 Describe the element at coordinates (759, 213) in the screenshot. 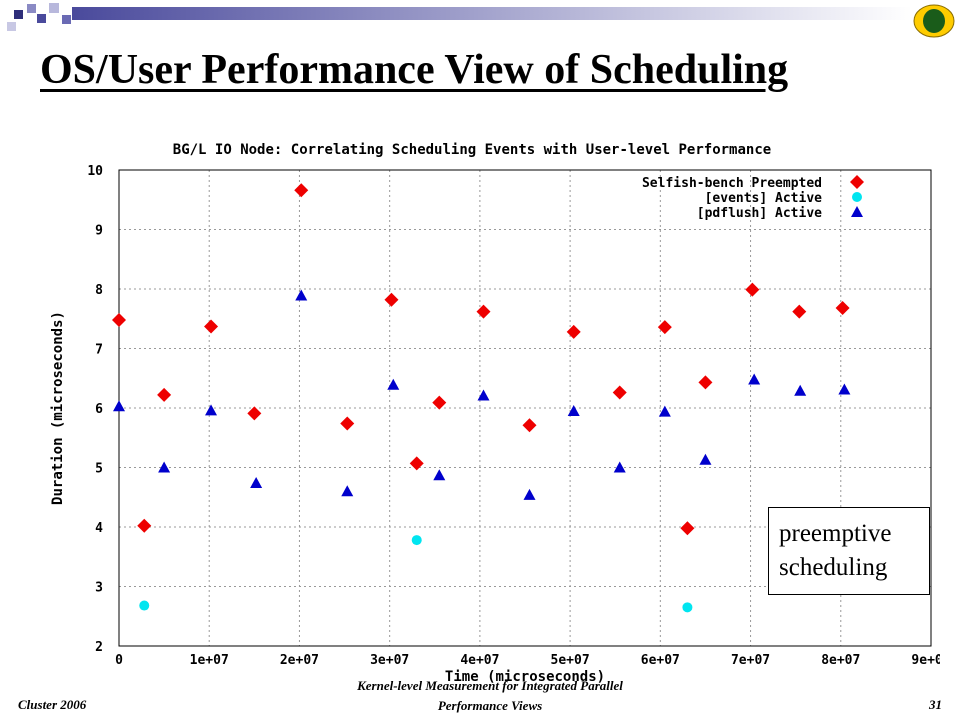

I see `legend-label: [pdflush] Active` at that location.